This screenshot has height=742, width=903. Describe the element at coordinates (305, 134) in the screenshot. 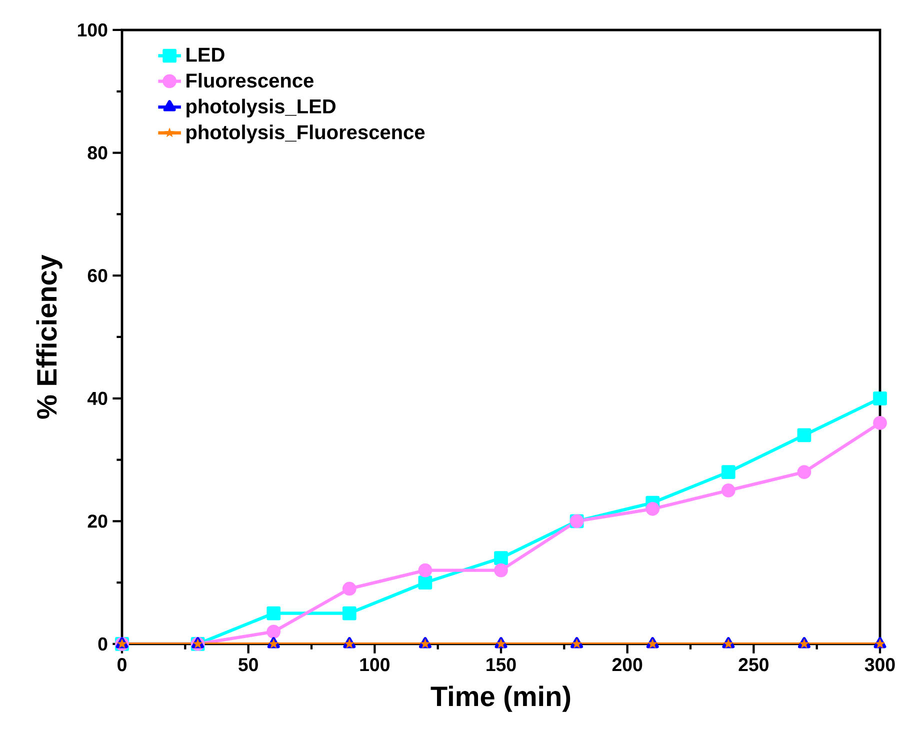

I see `legend-label: photolysis_Fluorescence` at that location.